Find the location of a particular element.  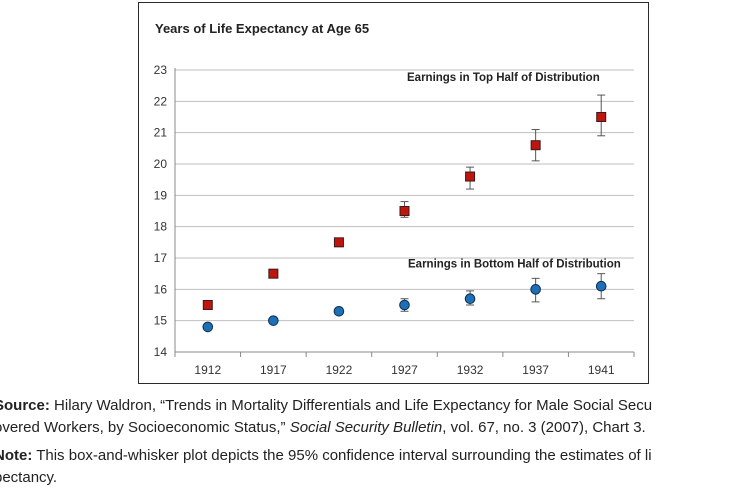

y-tick-label: 17 is located at coordinates (161, 258).